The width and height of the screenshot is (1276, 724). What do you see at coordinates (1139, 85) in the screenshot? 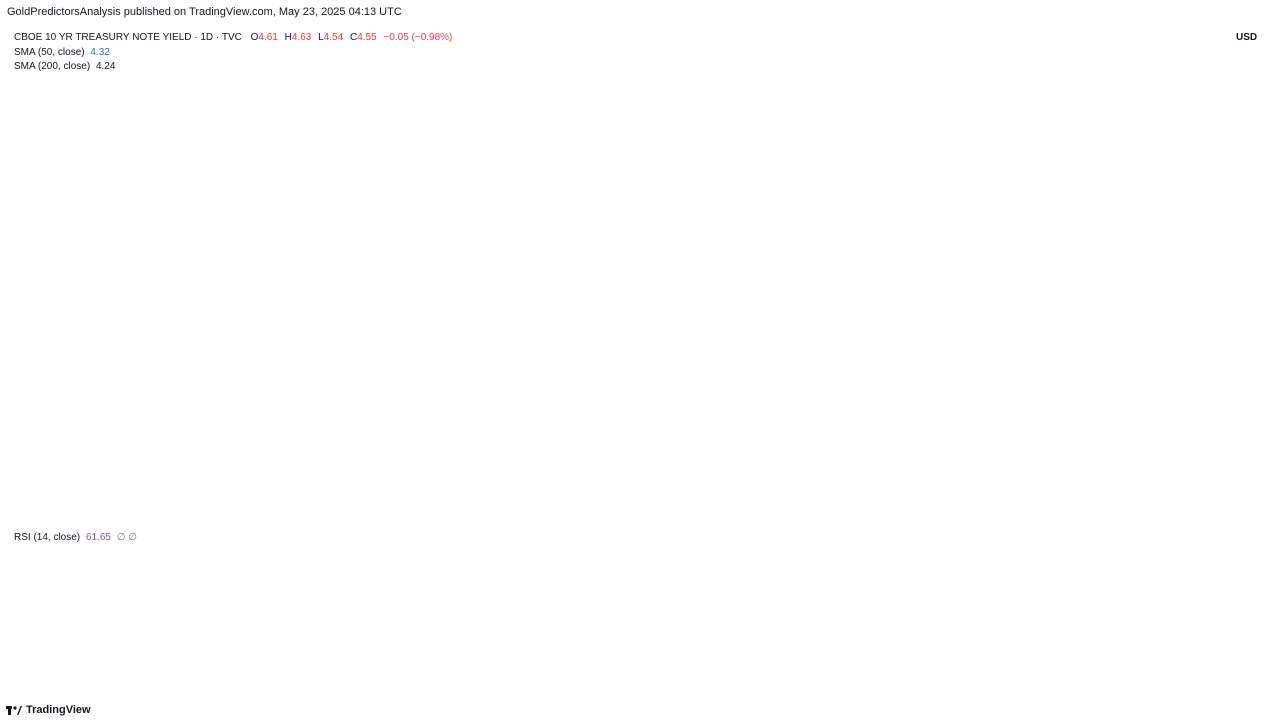
I see `level-label: 5%` at bounding box center [1139, 85].